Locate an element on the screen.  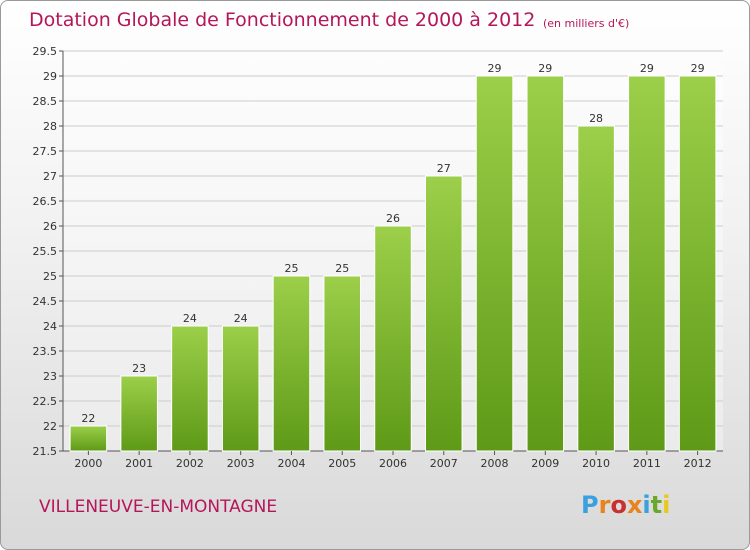
y-tick-label: 25 is located at coordinates (50, 276).